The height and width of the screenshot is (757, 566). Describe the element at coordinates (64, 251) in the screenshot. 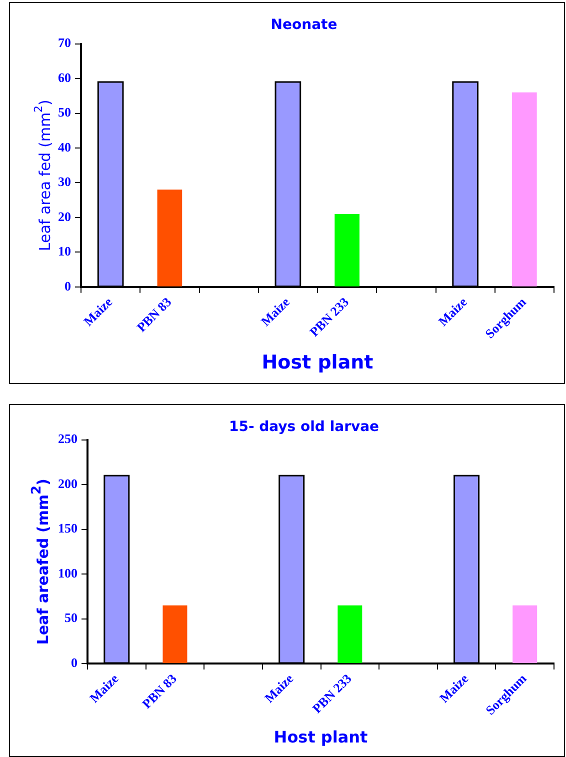

I see `y-tick-label: 10` at that location.